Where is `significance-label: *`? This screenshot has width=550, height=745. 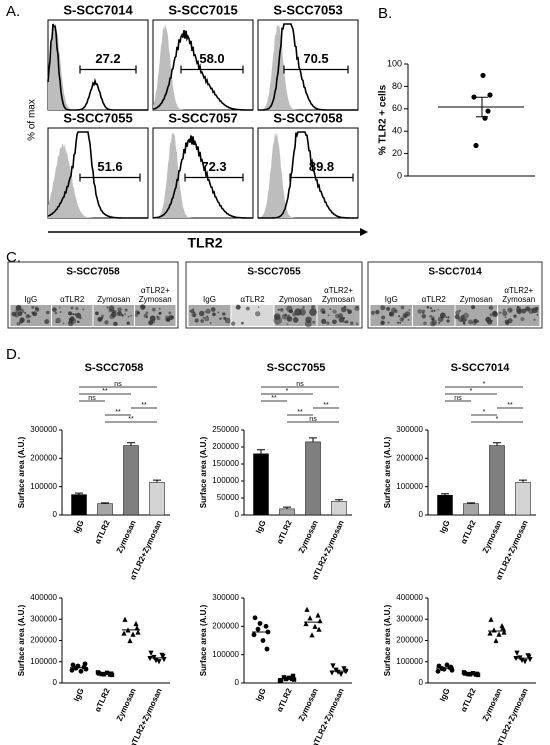 significance-label: * is located at coordinates (287, 391).